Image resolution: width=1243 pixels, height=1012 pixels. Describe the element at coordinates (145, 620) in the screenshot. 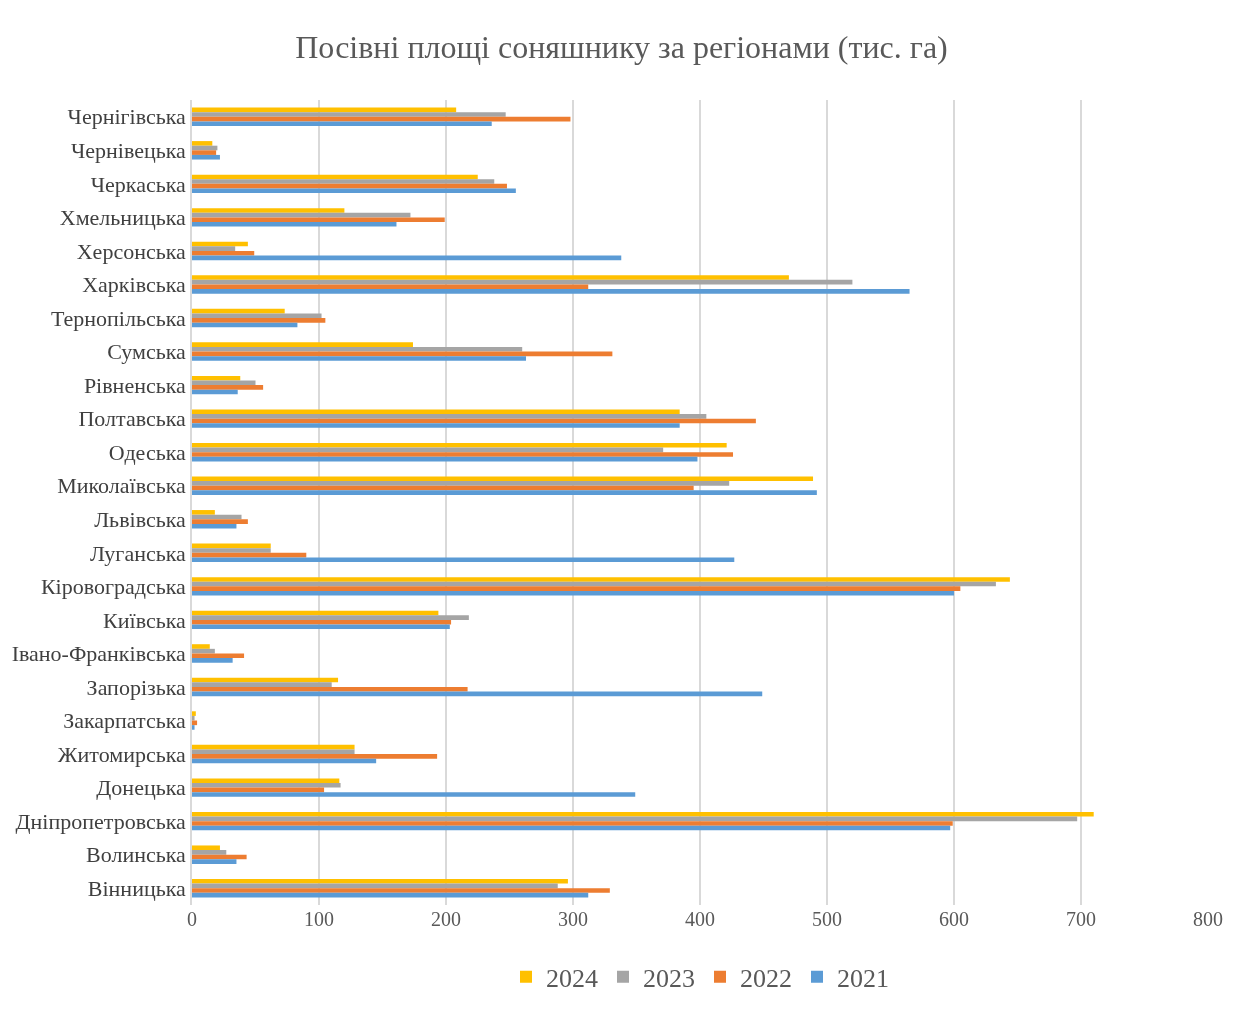

I see `y-tick-label: Київська` at that location.